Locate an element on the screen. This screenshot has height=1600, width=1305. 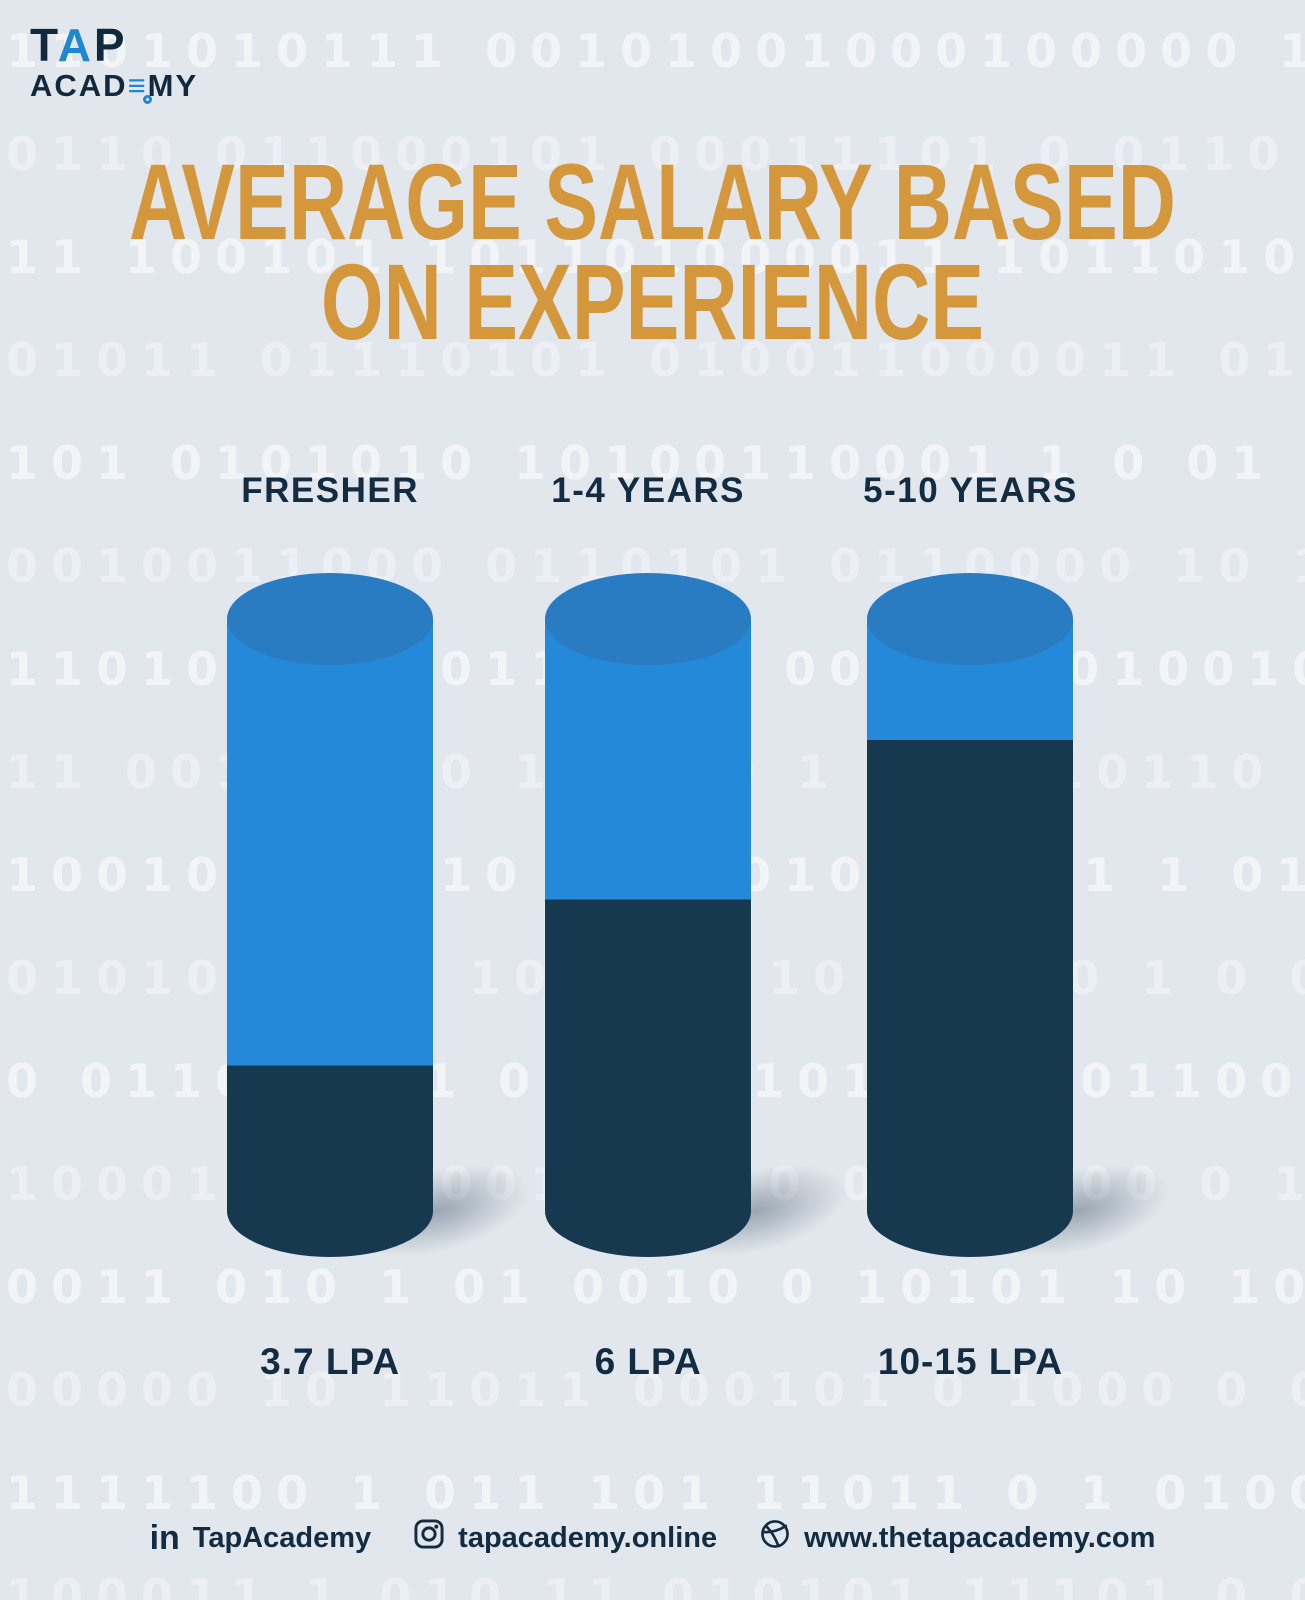
instagram-label: tapacademy.online is located at coordinates (588, 1537).